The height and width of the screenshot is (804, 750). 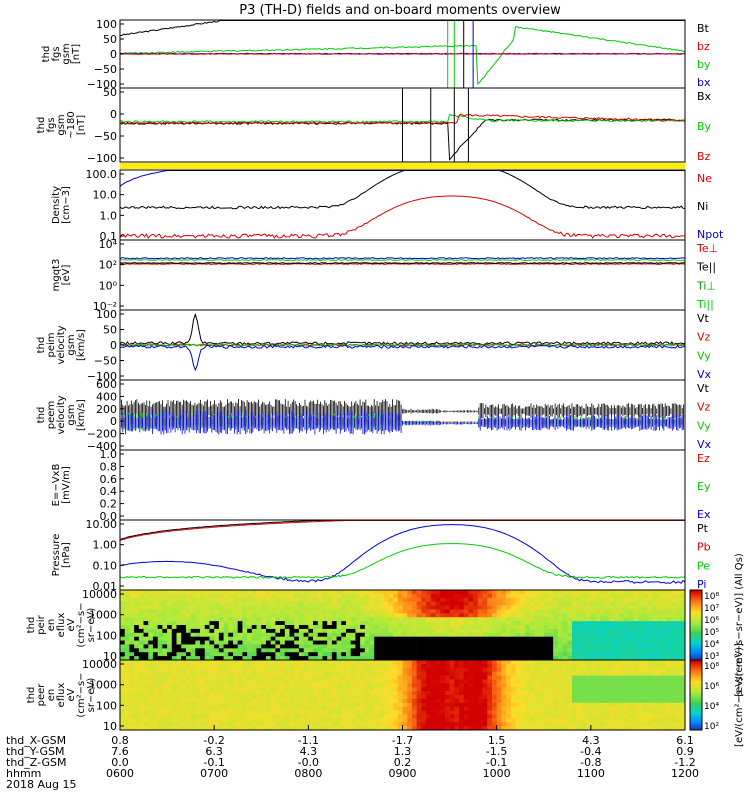 What do you see at coordinates (108, 285) in the screenshot?
I see `temp-ytick-2: 10⁰` at bounding box center [108, 285].